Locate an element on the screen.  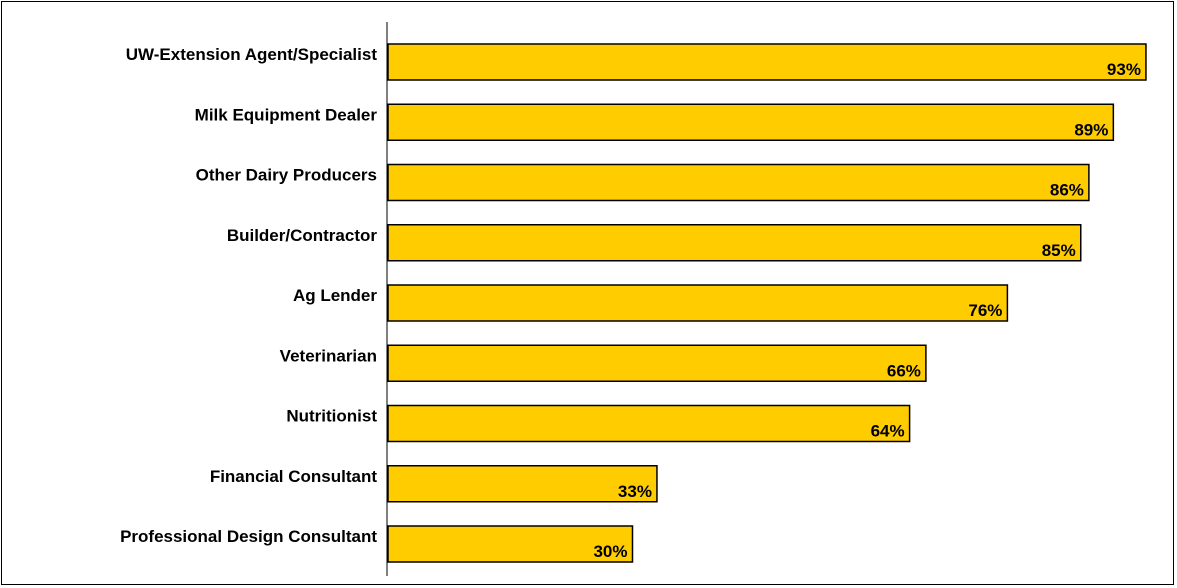
value-label-other-dairy-producers: 86% is located at coordinates (1067, 190).